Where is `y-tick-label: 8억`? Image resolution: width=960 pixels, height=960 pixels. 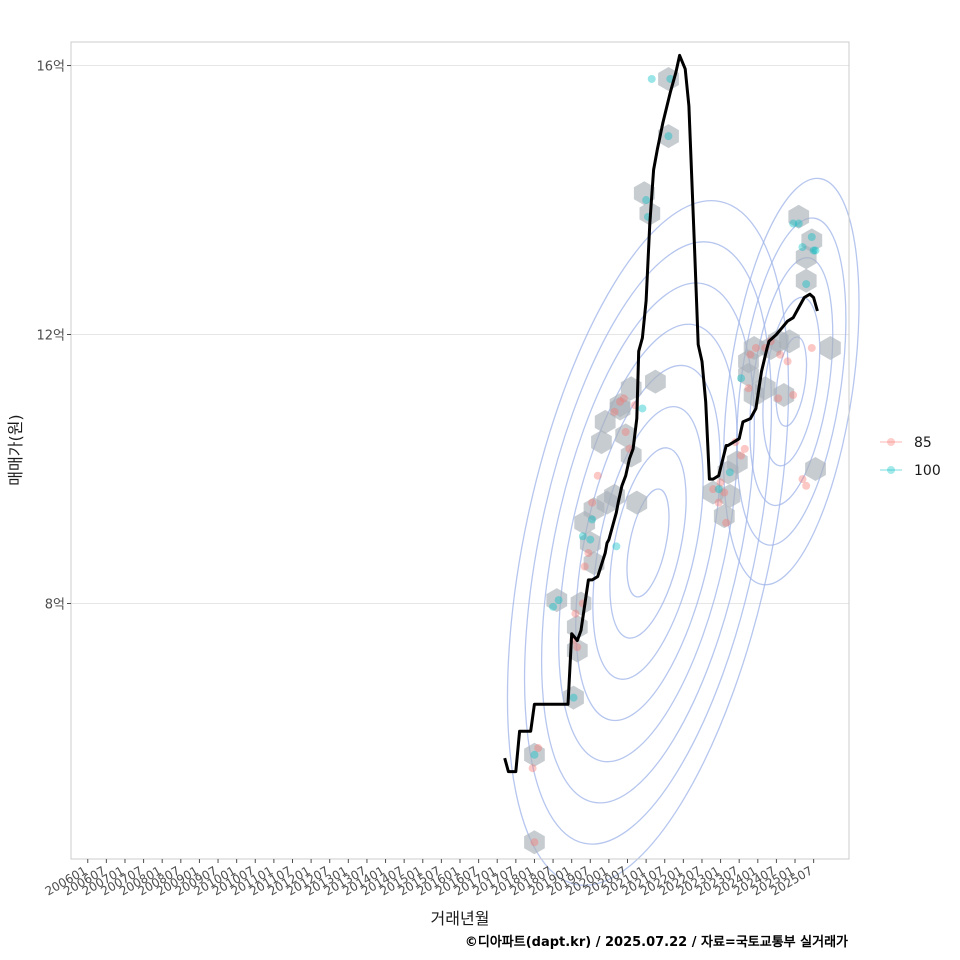 y-tick-label: 8억 is located at coordinates (55, 604).